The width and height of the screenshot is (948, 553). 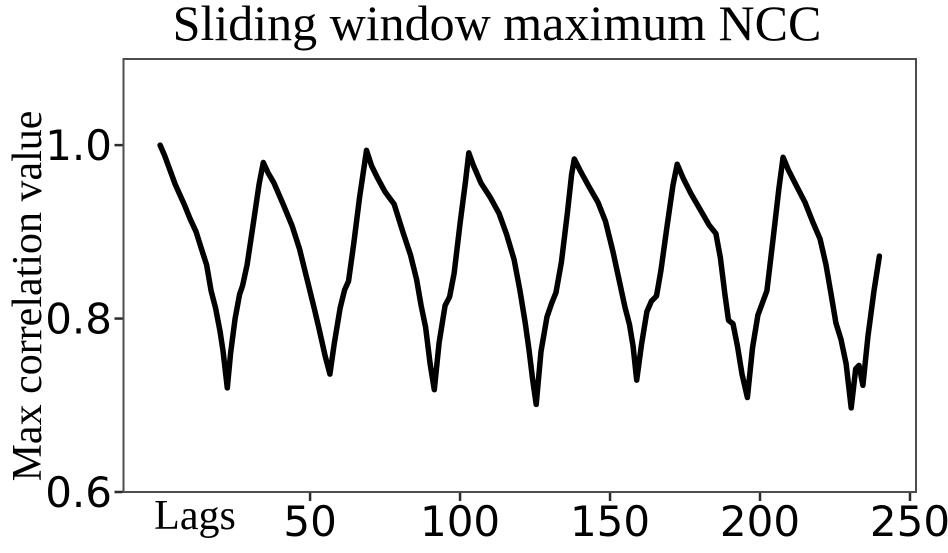 I want to click on y-tick-label: 0.8, so click(x=78, y=319).